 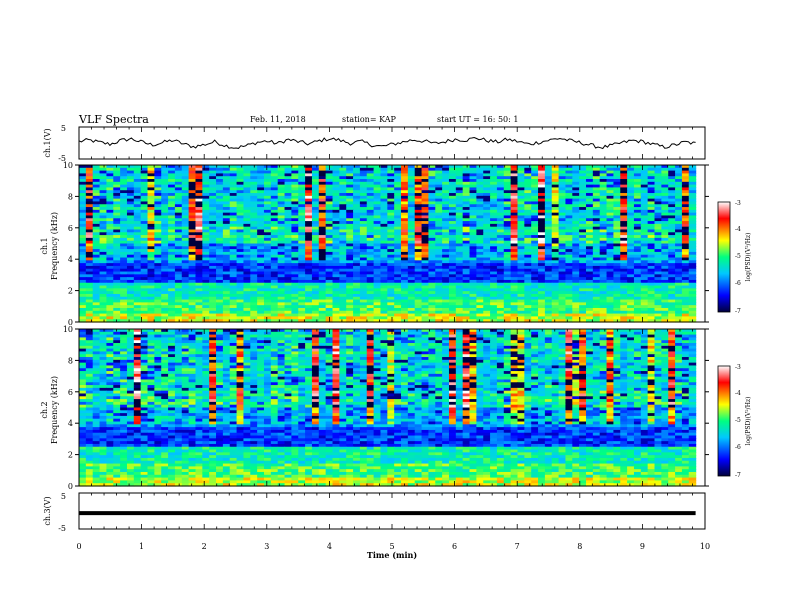 What do you see at coordinates (734, 421) in the screenshot?
I see `ch2-colorbar: -3 -4 -5 -6 -7 log(PSD)(V²/Hz)` at bounding box center [734, 421].